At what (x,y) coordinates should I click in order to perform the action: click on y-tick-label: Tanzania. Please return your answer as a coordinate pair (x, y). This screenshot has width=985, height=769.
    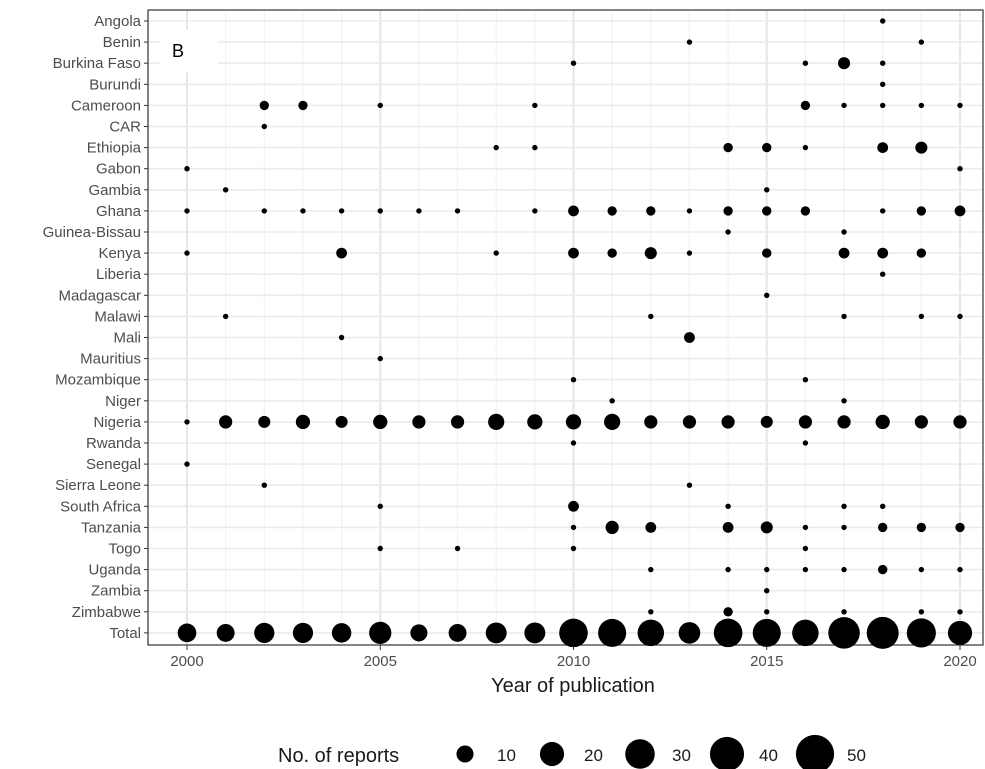
    Looking at the image, I should click on (111, 527).